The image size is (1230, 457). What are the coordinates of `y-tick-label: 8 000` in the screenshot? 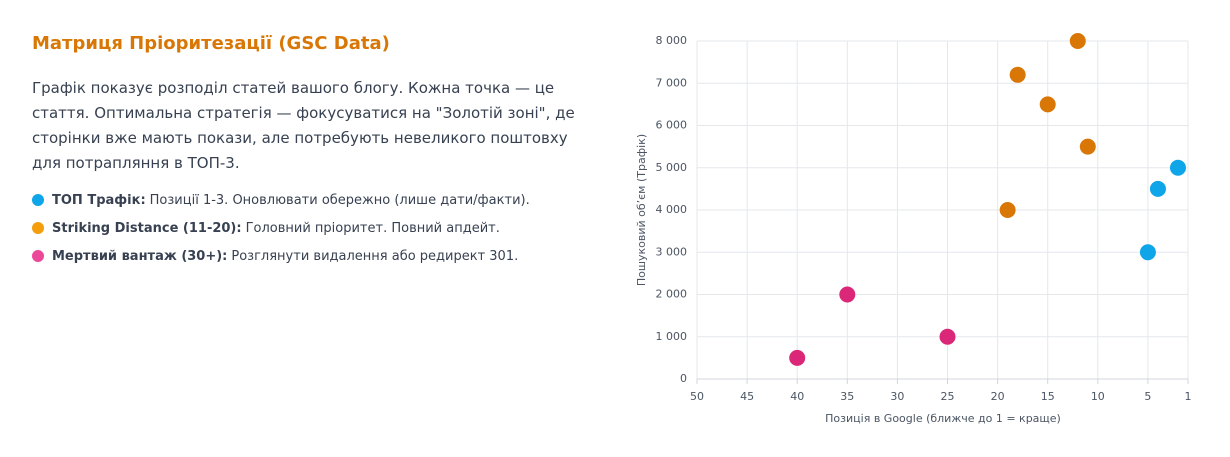 It's located at (672, 40).